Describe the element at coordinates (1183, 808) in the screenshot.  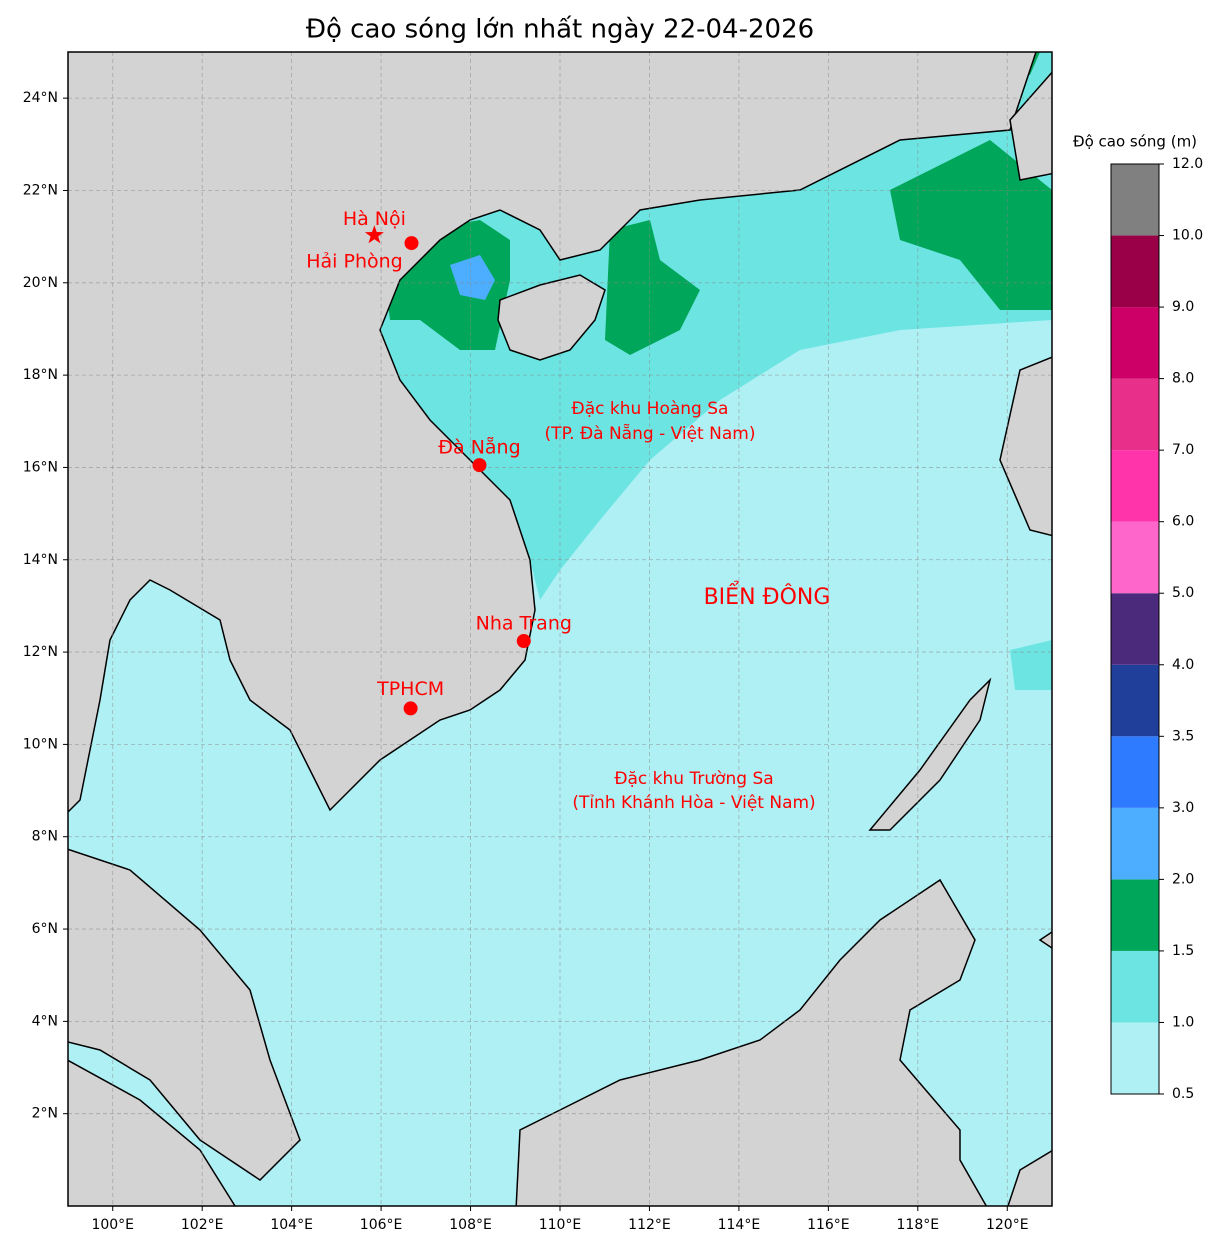
I see `colorbar-tick-label: 3.0` at that location.